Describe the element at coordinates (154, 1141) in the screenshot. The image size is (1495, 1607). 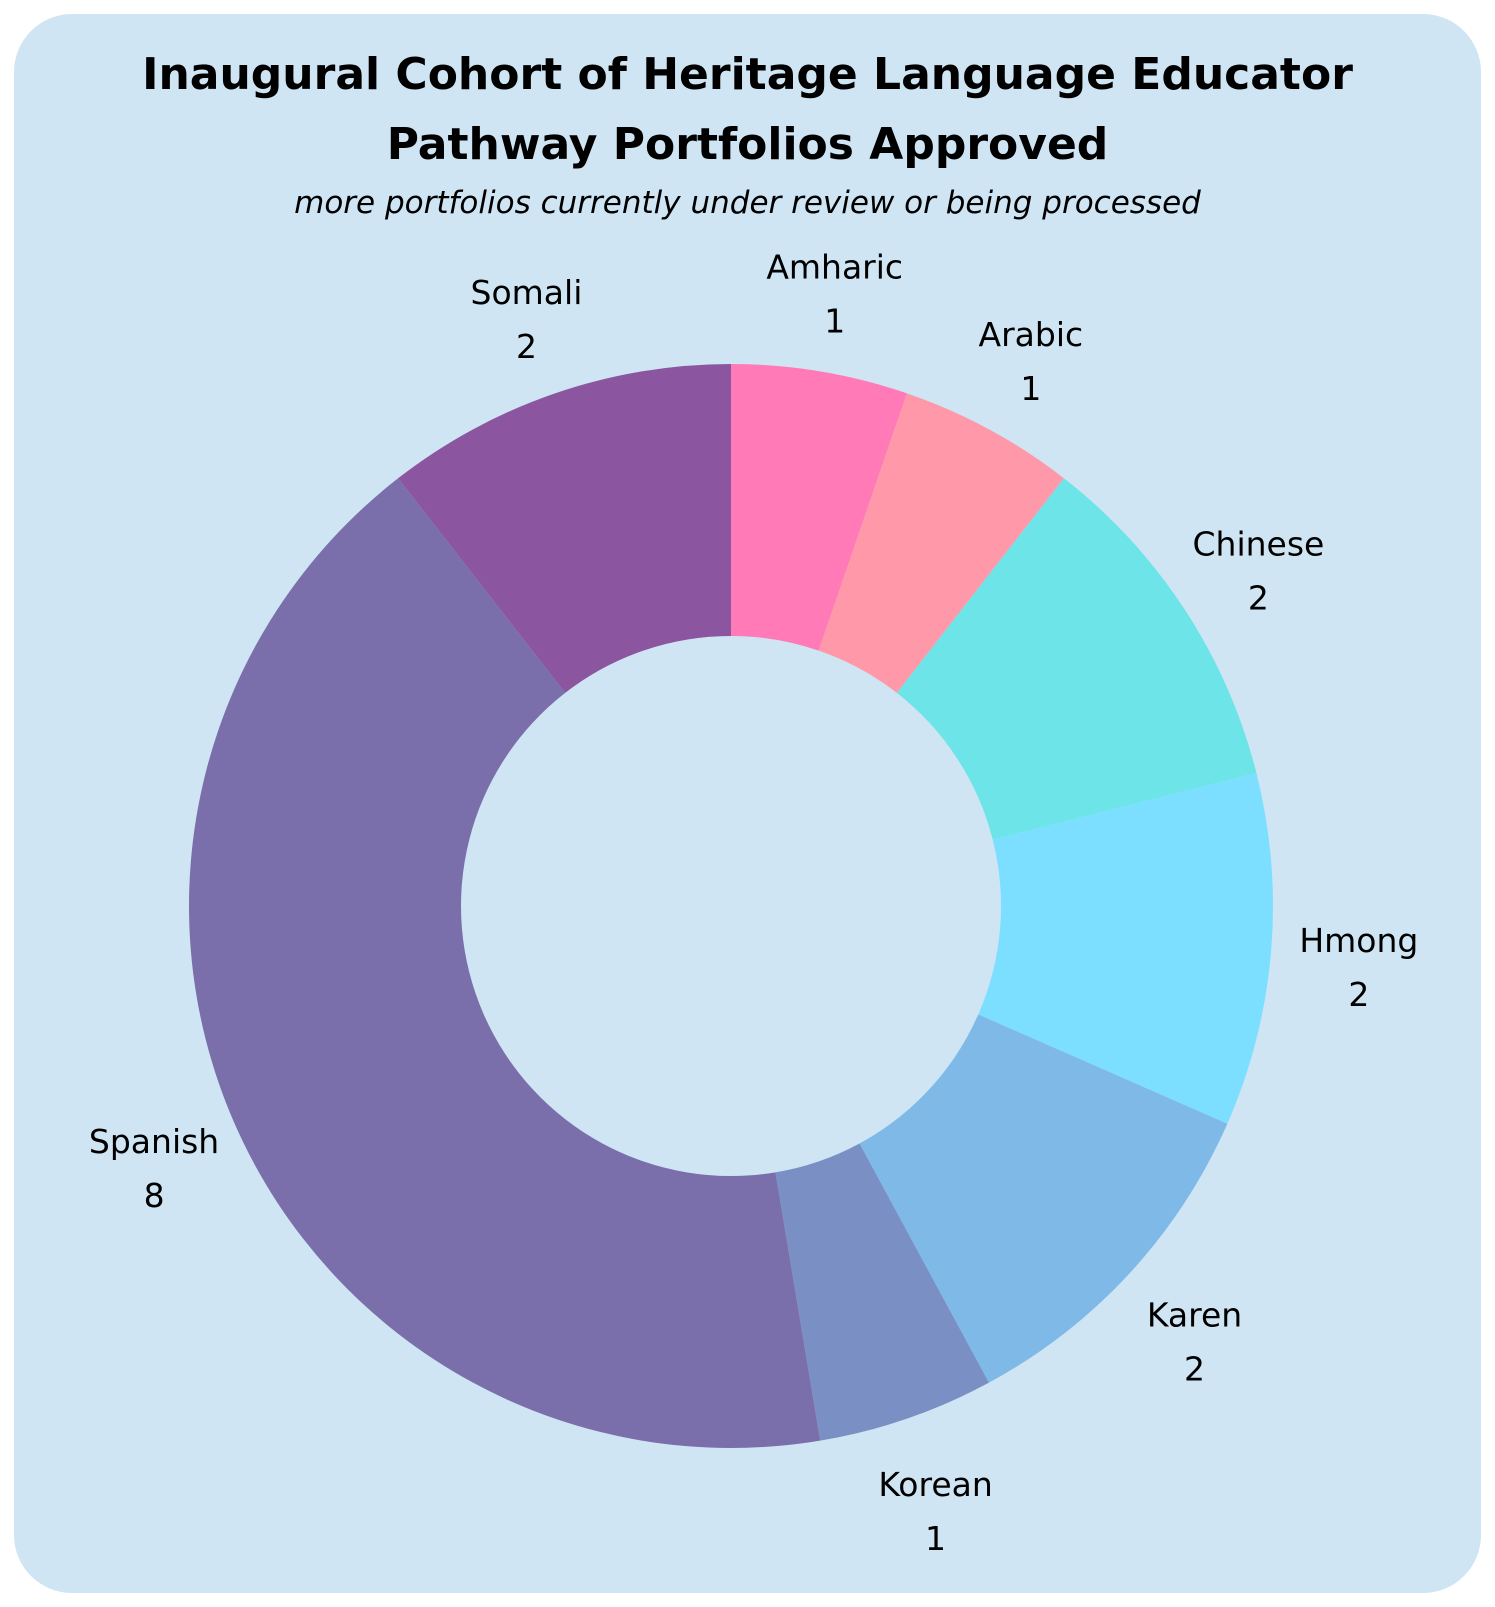
I see `slice-label-name: Spanish` at that location.